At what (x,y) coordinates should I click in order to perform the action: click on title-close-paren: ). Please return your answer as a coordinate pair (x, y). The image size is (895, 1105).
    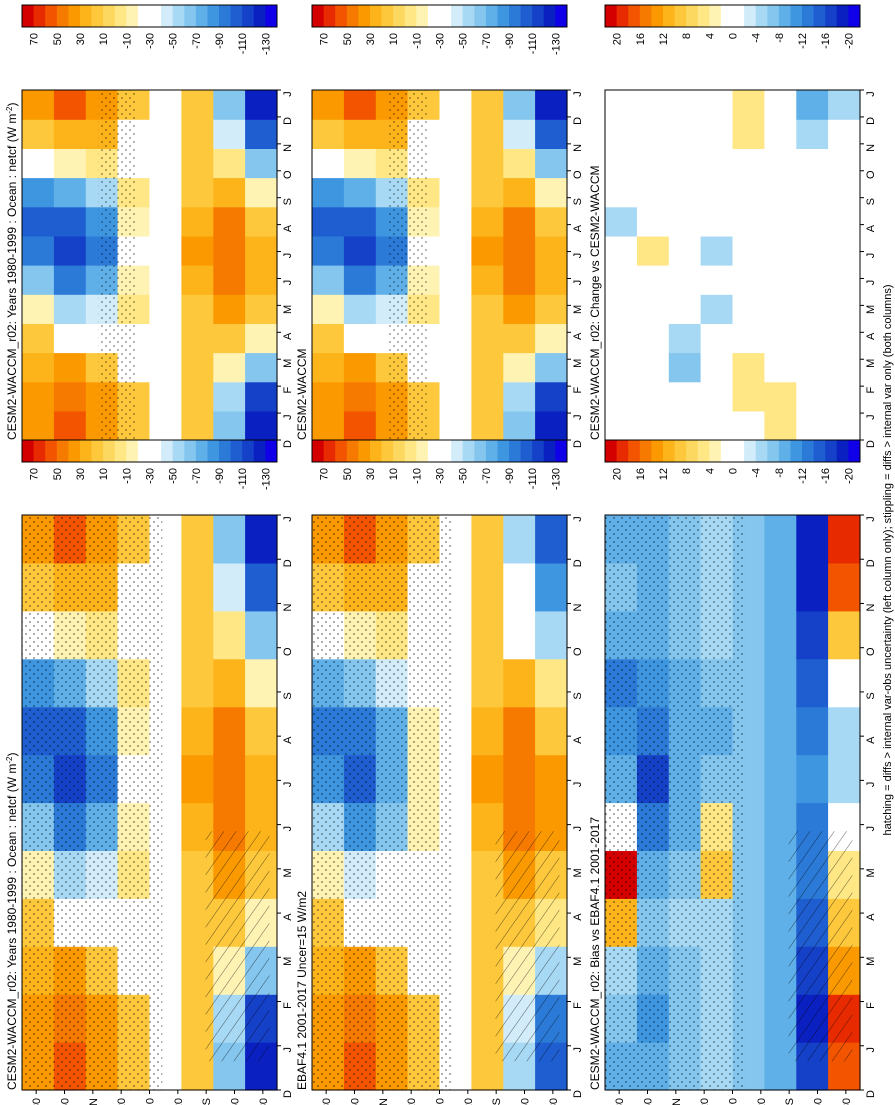
    Looking at the image, I should click on (12, 755).